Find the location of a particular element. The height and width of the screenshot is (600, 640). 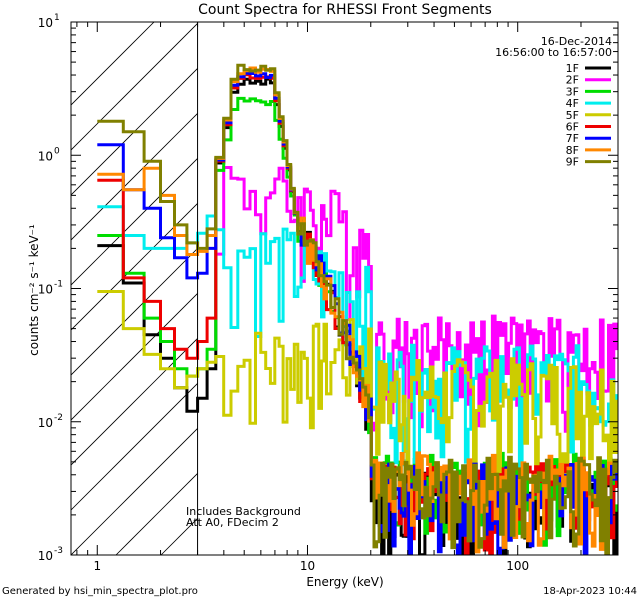

y-tick-exponent: 0 is located at coordinates (57, 151).